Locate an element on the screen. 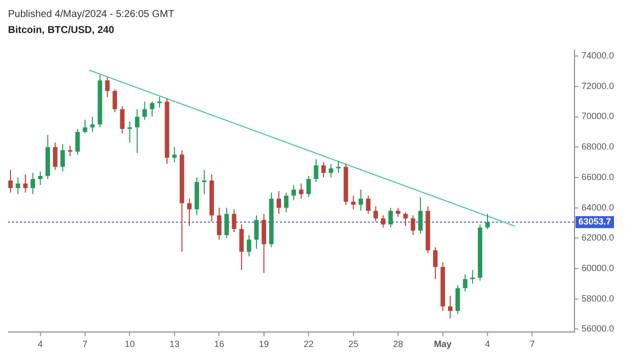 The height and width of the screenshot is (361, 625). y-tick-label: 64000.0 is located at coordinates (597, 207).